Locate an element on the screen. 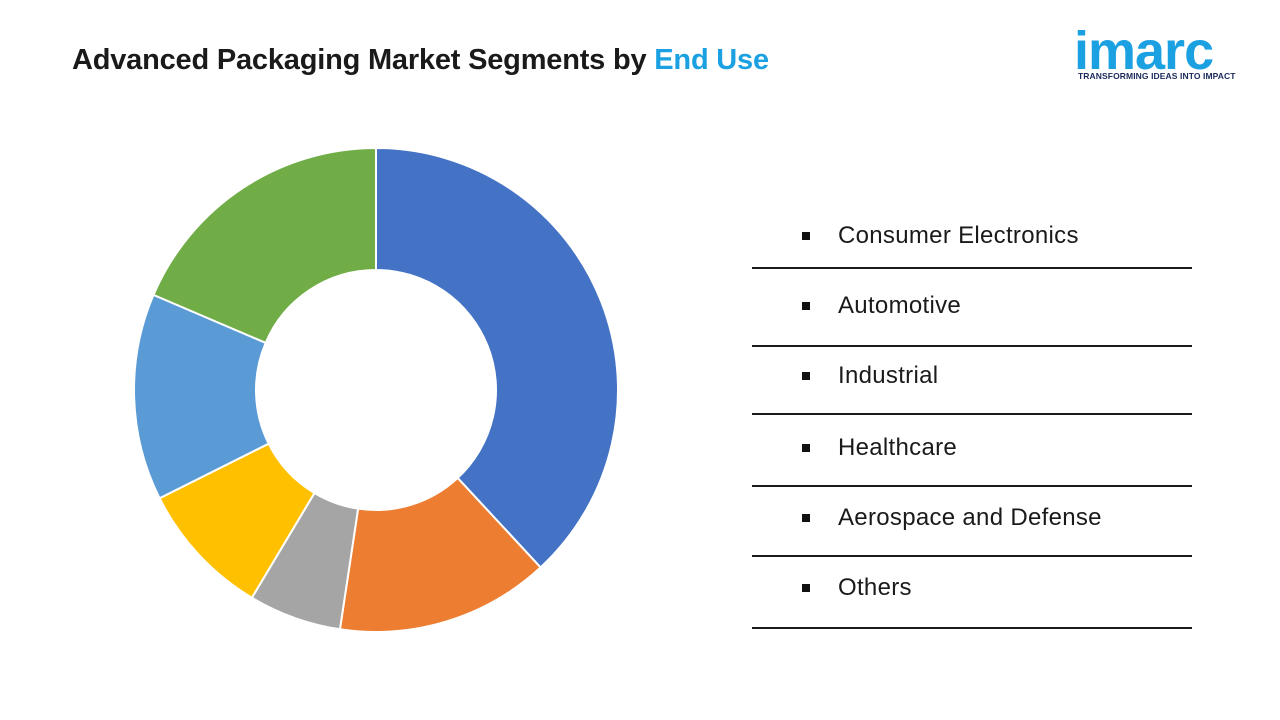 The width and height of the screenshot is (1280, 720). legend-label: Consumer Electronics is located at coordinates (958, 235).